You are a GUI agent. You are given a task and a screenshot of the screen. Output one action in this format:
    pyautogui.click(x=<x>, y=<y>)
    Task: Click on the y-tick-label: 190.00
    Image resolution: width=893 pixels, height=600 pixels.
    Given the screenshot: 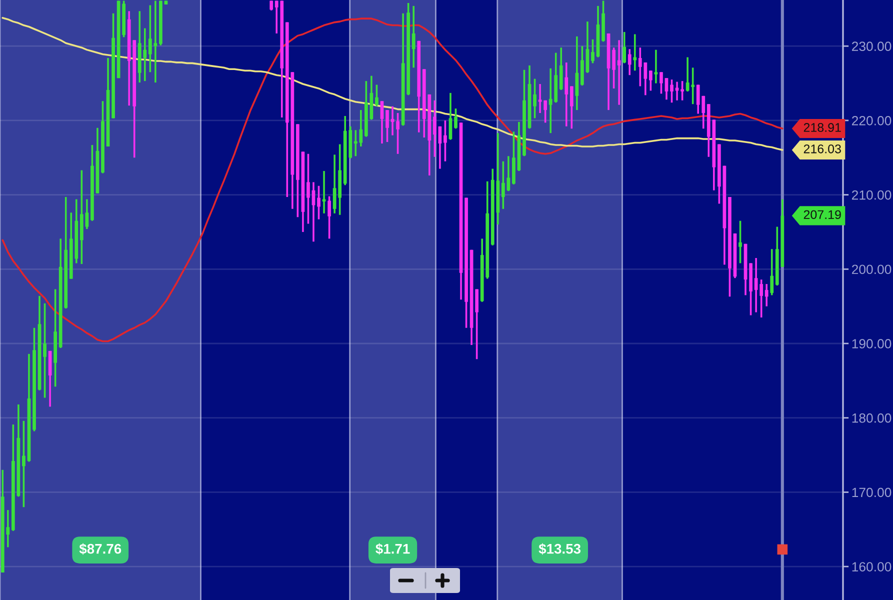 What is the action you would take?
    pyautogui.click(x=872, y=343)
    